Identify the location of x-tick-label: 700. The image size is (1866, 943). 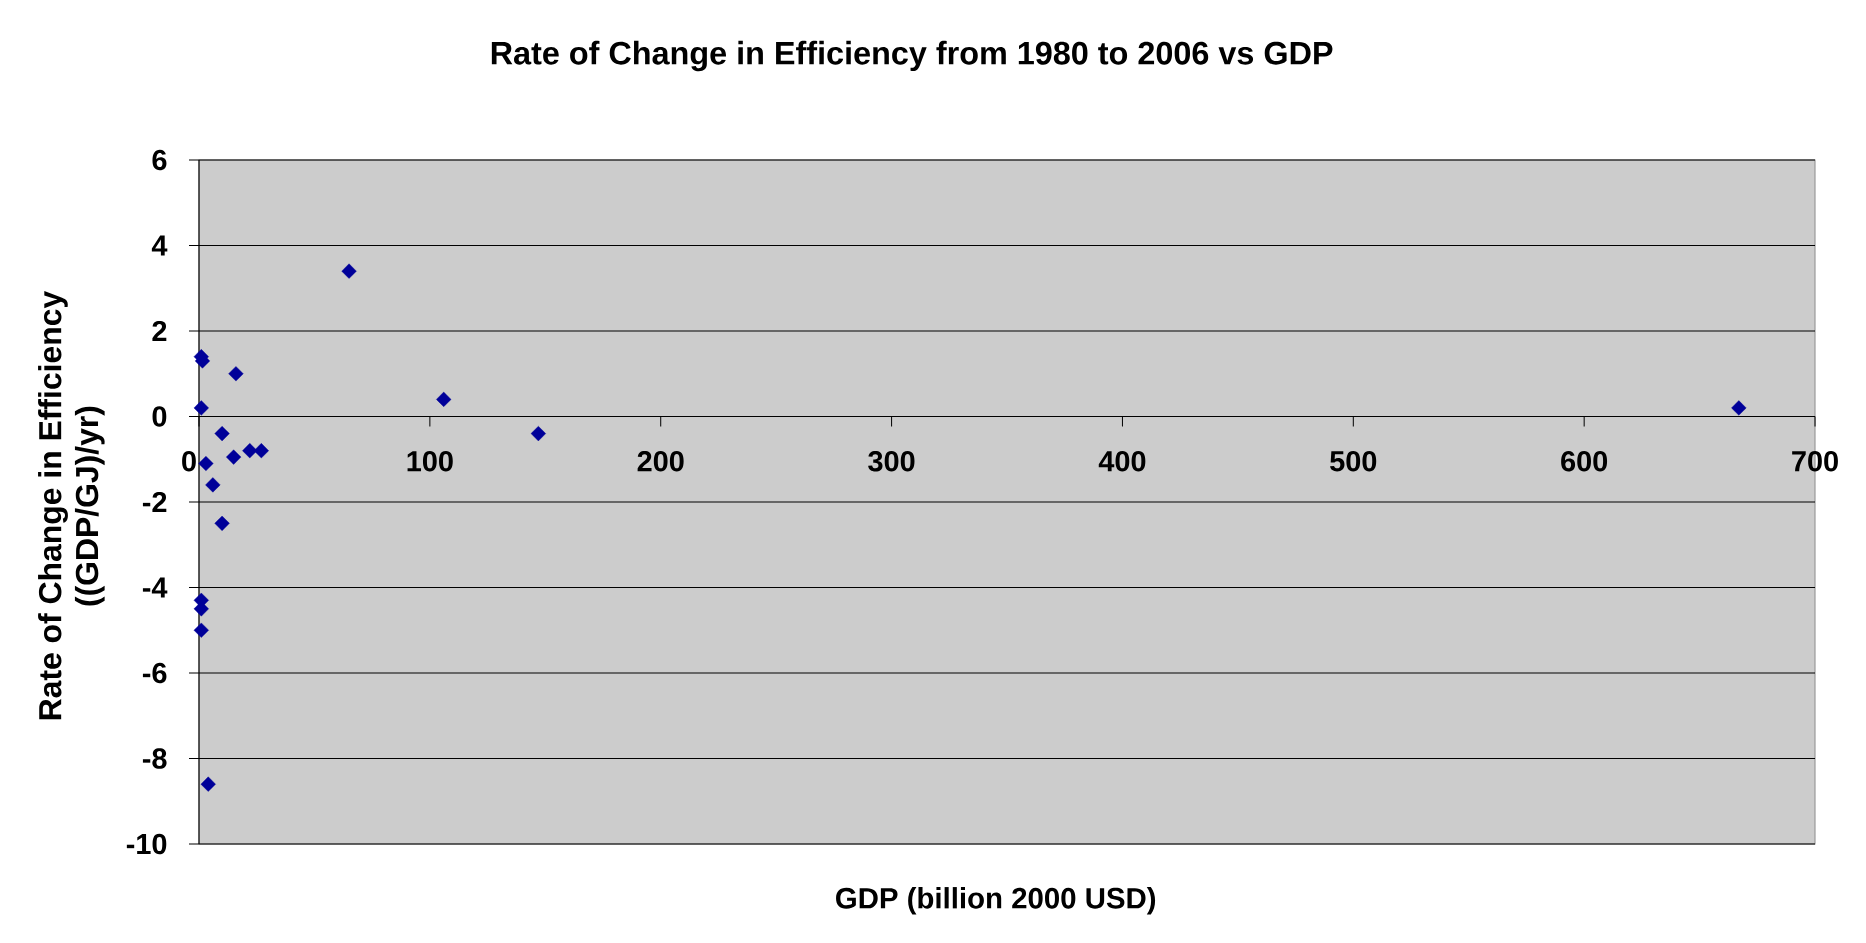
(1815, 461).